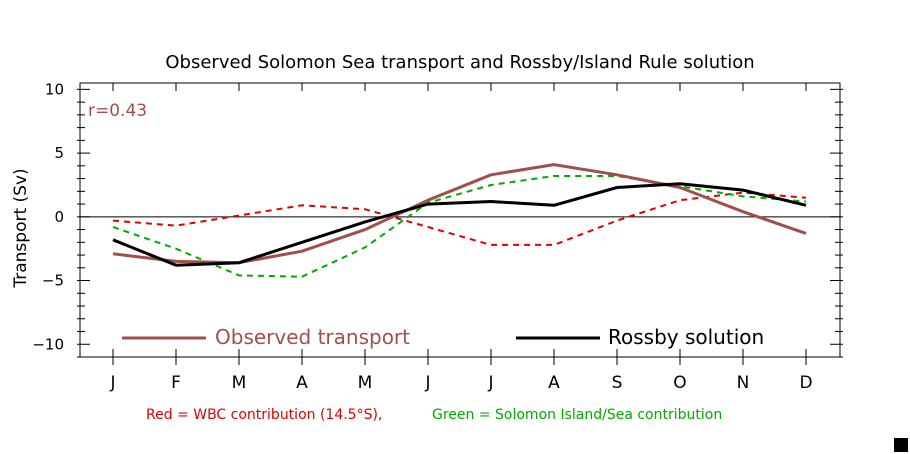  I want to click on legend-rossby-label: Rossby solution, so click(686, 337).